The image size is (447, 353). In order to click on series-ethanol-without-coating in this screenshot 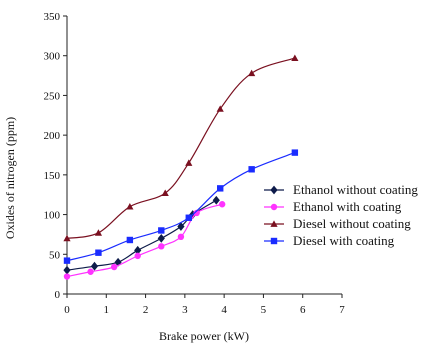, I will do `click(141, 235)`.